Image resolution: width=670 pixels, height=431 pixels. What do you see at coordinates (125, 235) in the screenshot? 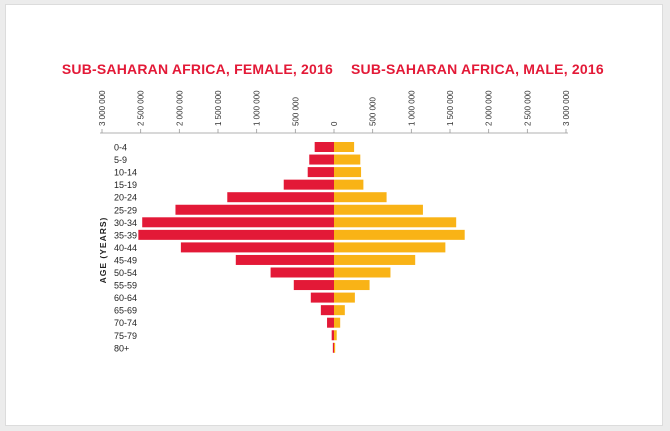
I see `age-category-label: 35-39` at bounding box center [125, 235].